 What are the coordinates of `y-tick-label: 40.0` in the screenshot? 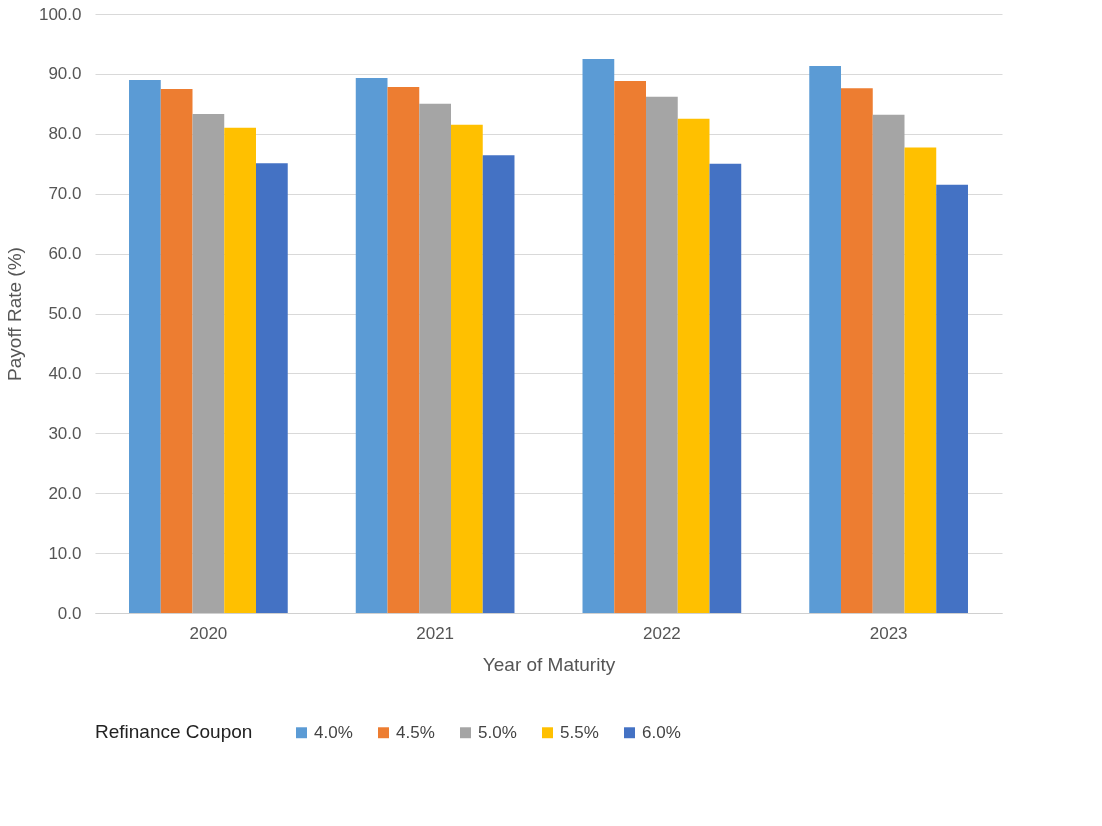 It's located at (65, 373).